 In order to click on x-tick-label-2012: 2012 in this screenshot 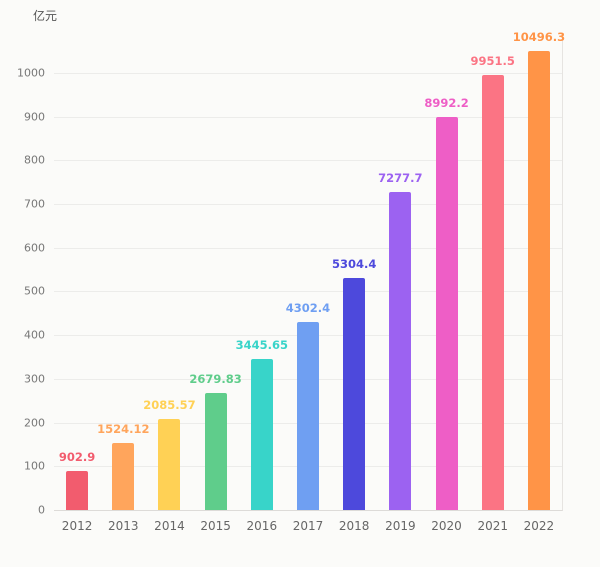, I will do `click(77, 526)`.